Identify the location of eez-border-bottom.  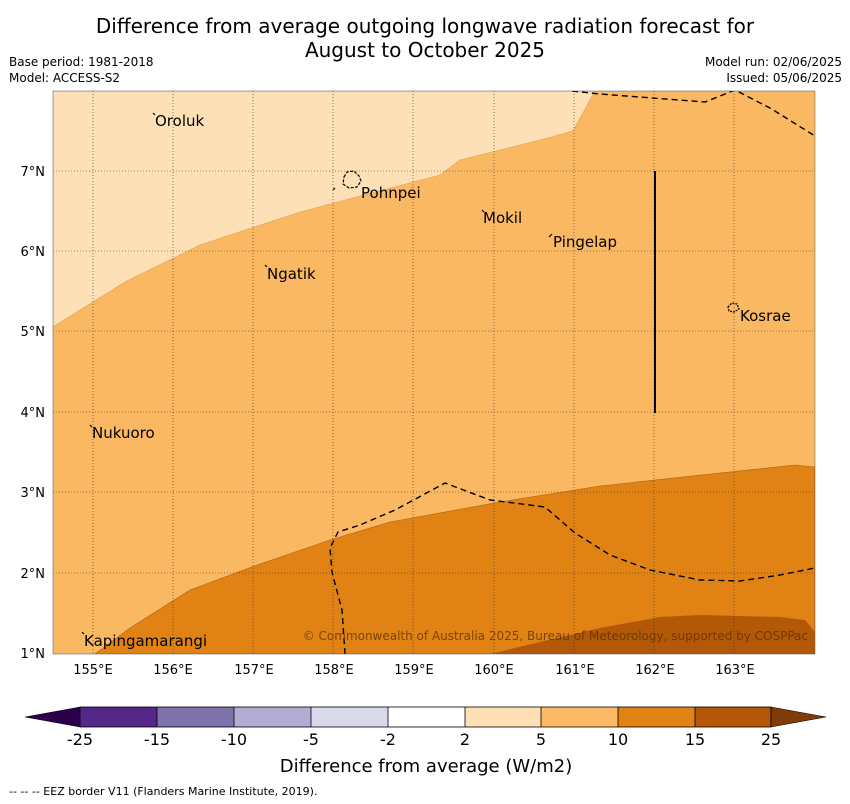
(572, 568).